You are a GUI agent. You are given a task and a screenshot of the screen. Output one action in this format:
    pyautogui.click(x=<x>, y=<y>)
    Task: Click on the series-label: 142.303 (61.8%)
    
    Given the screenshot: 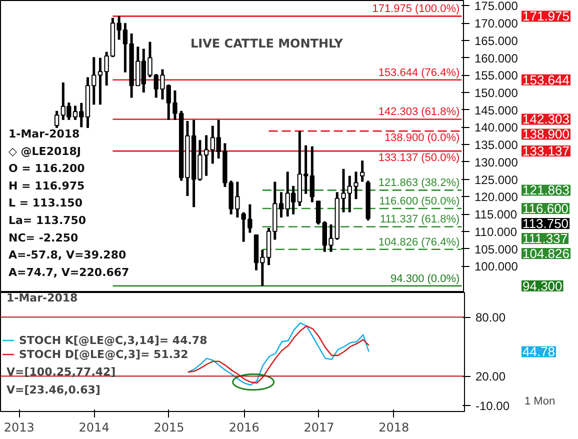 What is the action you would take?
    pyautogui.click(x=419, y=112)
    